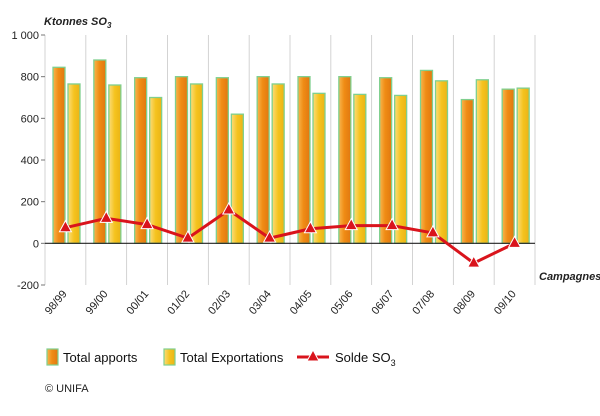 This screenshot has width=600, height=416. I want to click on y-unit-label: Ktonnes SO3, so click(78, 23).